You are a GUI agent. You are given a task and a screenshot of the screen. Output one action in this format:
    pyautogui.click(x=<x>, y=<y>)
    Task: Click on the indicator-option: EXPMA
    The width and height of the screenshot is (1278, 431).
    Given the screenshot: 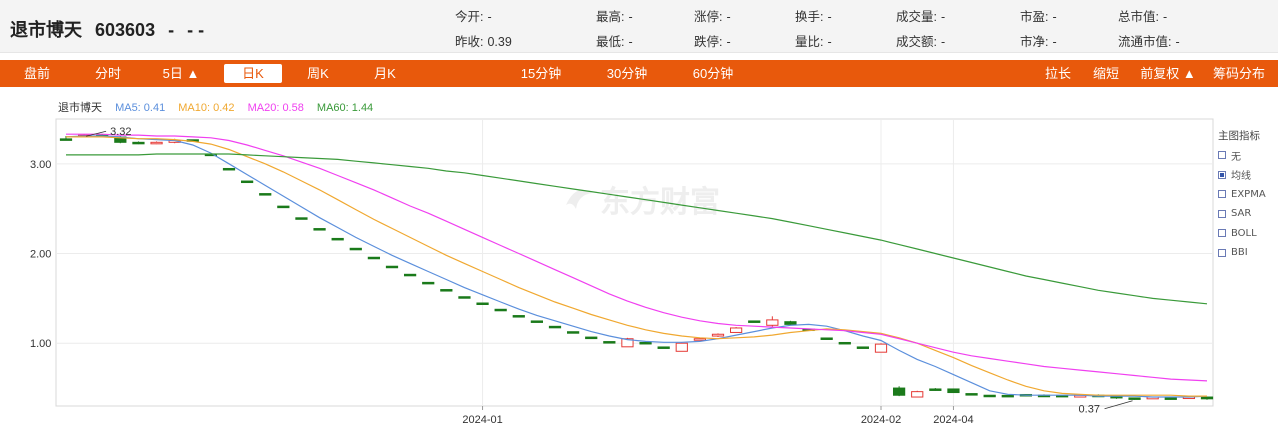 What is the action you would take?
    pyautogui.click(x=1248, y=195)
    